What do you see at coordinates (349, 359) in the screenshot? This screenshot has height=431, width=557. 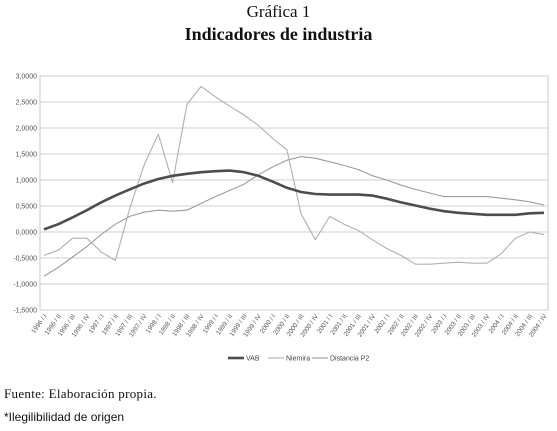 I see `legend-label: Distancia P2` at bounding box center [349, 359].